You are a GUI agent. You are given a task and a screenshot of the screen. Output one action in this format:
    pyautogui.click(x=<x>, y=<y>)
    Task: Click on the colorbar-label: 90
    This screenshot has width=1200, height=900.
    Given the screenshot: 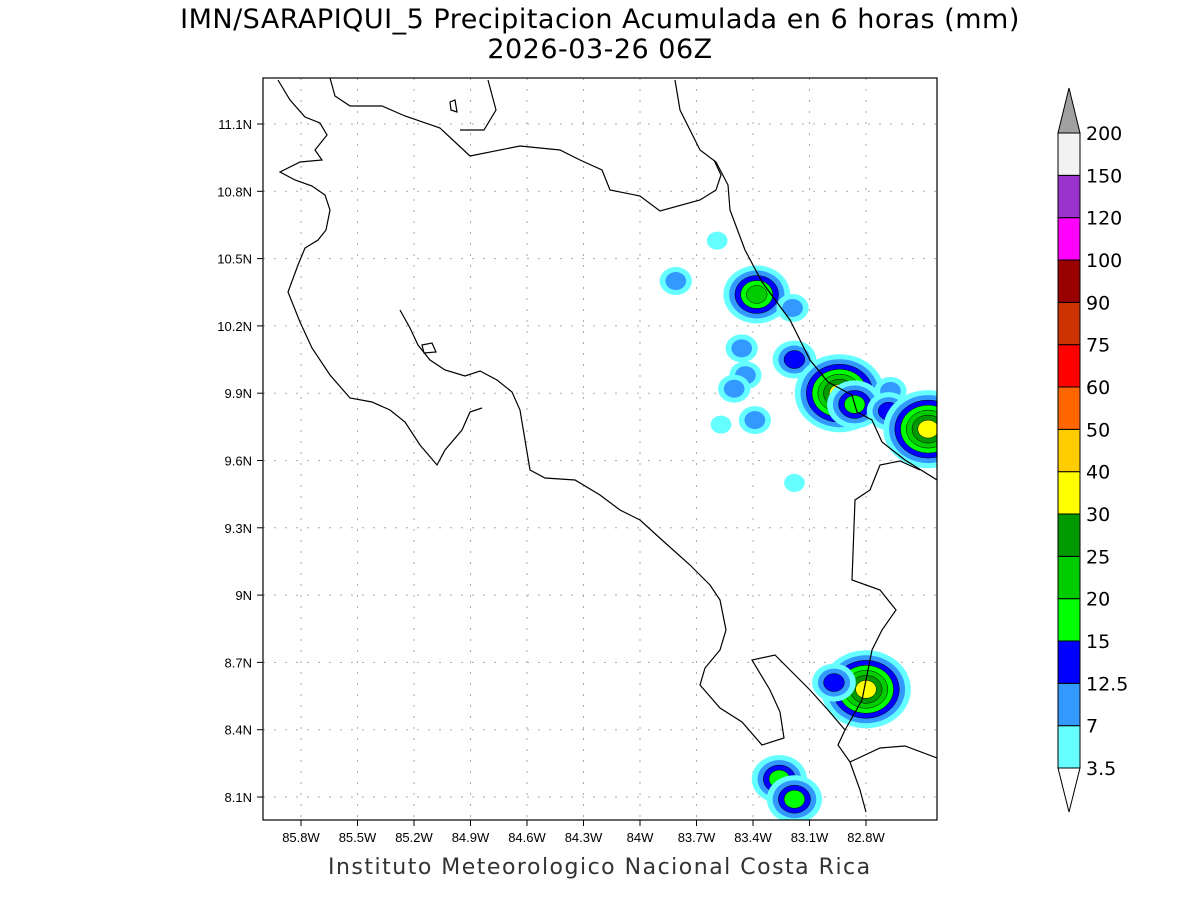 What is the action you would take?
    pyautogui.click(x=1098, y=303)
    